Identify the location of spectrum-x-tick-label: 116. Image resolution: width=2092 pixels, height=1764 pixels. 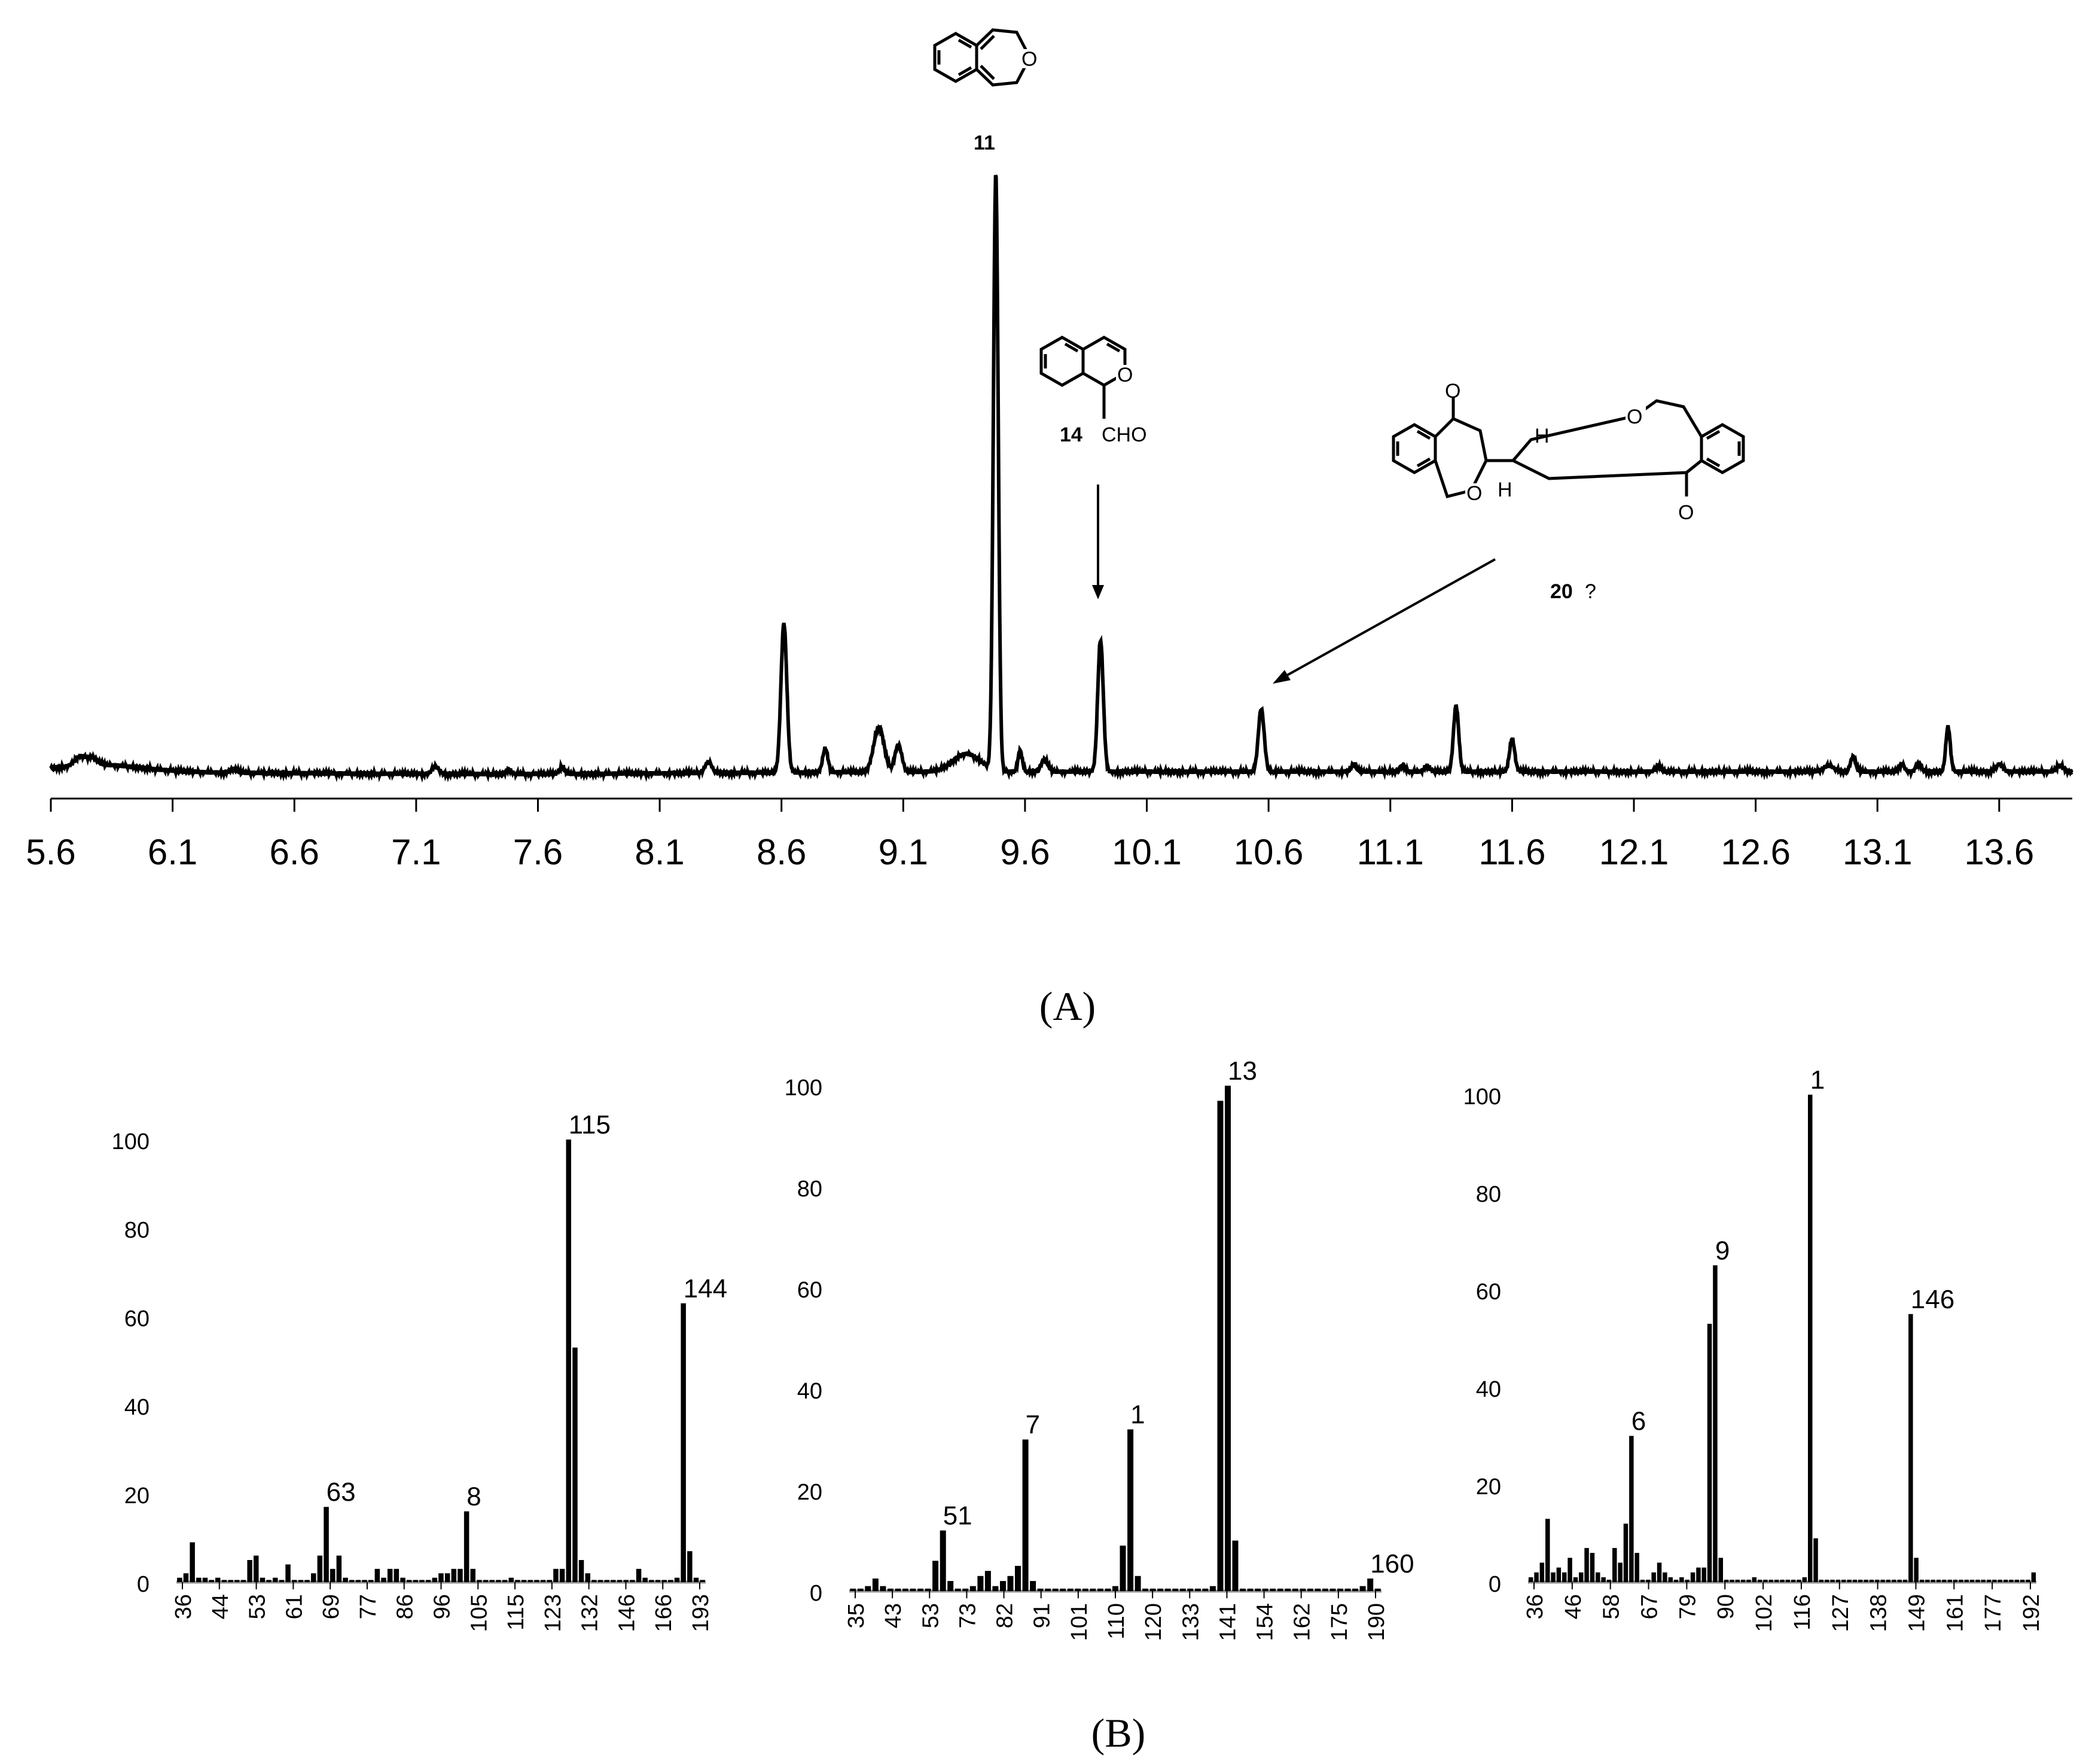
(1802, 1612).